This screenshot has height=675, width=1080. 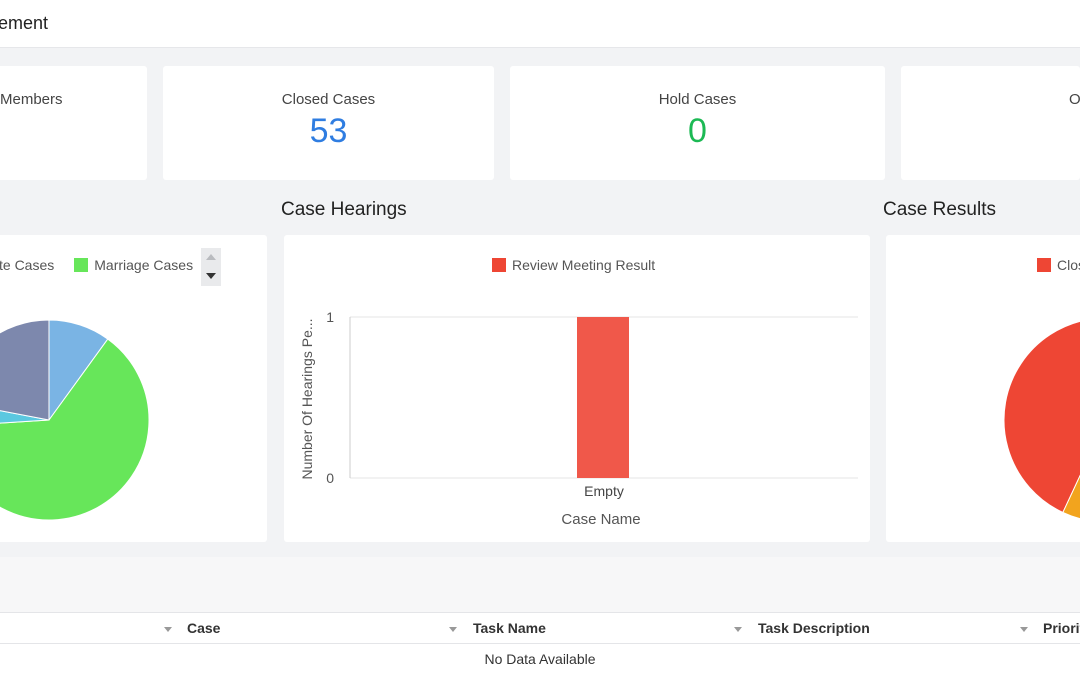 I want to click on page-title: ement, so click(x=24, y=23).